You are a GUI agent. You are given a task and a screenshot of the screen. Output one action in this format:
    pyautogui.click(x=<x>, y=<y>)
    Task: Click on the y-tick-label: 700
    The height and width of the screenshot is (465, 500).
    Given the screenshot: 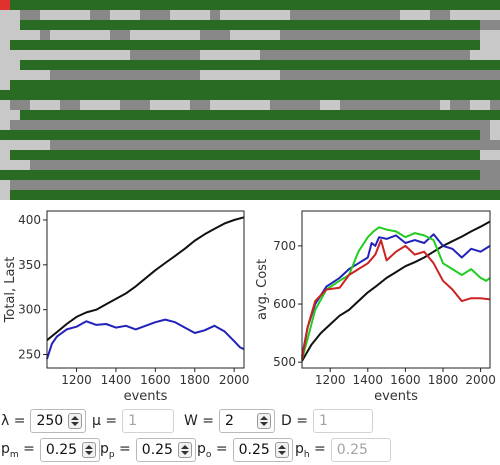 What is the action you would take?
    pyautogui.click(x=284, y=246)
    